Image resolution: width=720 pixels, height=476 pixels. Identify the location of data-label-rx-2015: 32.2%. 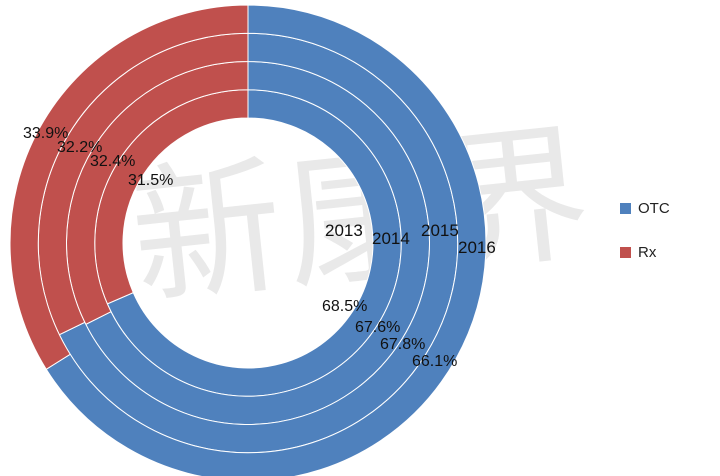
(79, 147).